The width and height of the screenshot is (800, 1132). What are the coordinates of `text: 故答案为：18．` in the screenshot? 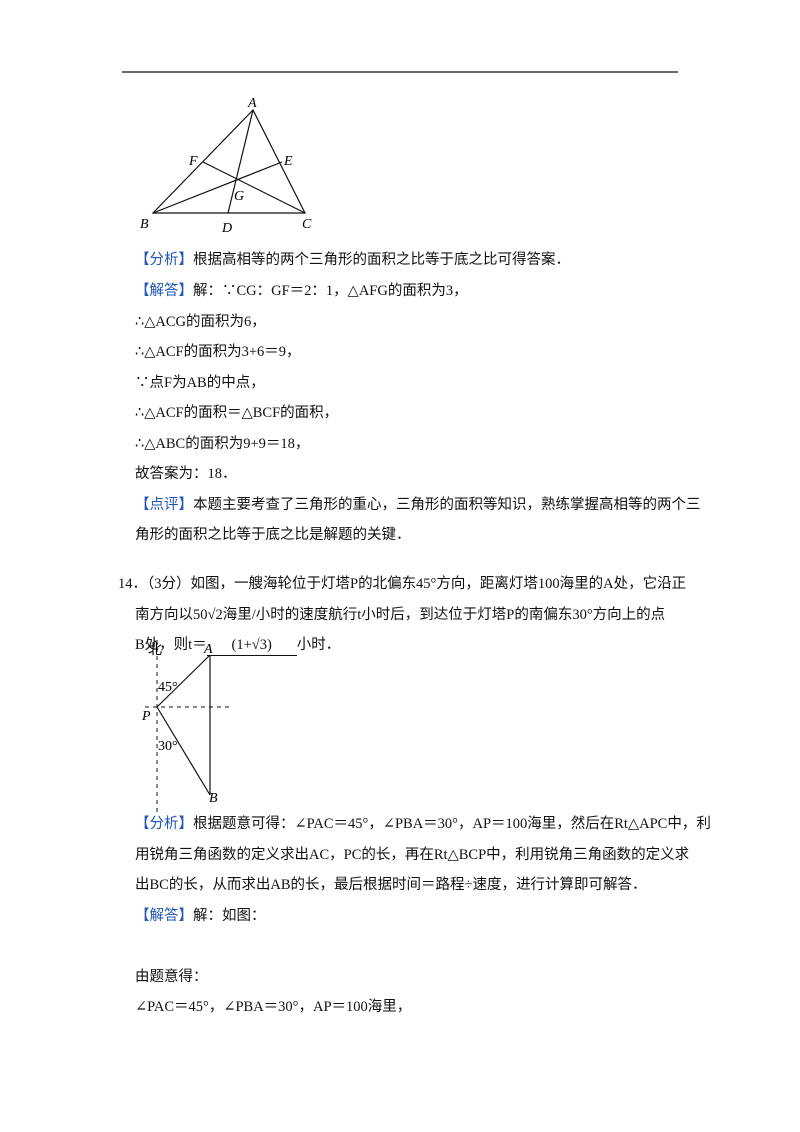 It's located at (186, 474).